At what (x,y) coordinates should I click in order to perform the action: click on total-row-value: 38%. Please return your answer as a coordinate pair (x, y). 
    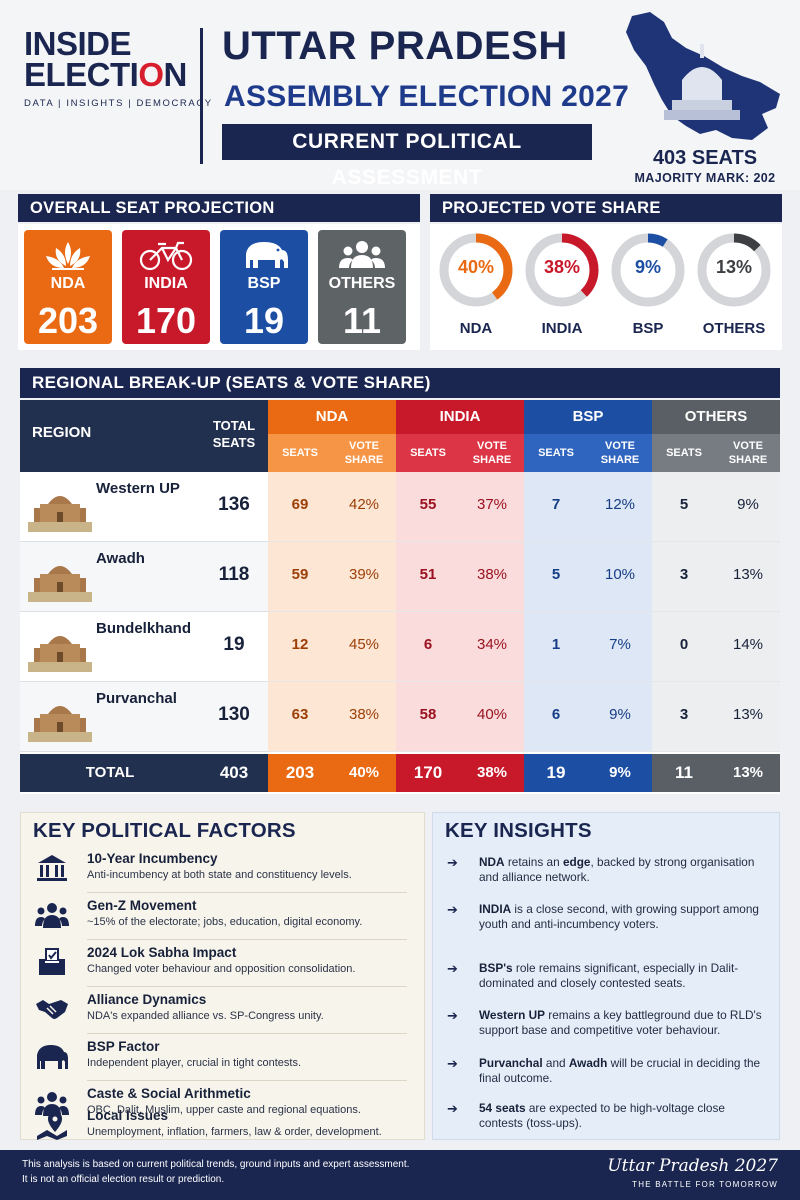
    Looking at the image, I should click on (492, 773).